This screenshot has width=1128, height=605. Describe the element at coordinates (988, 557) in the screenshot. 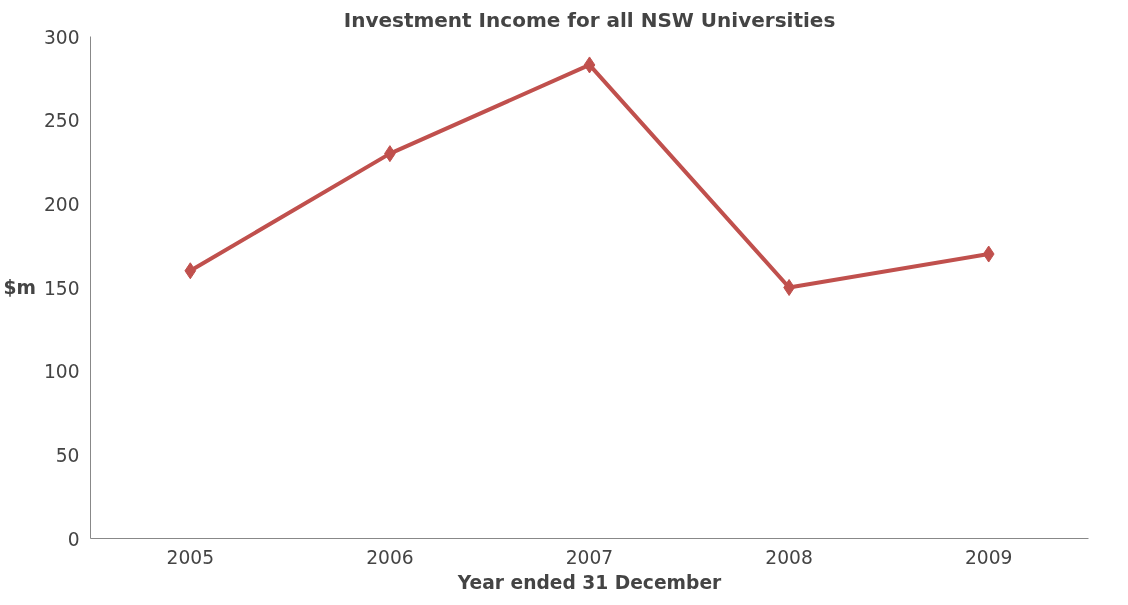

I see `x-tick-label: 2009` at that location.